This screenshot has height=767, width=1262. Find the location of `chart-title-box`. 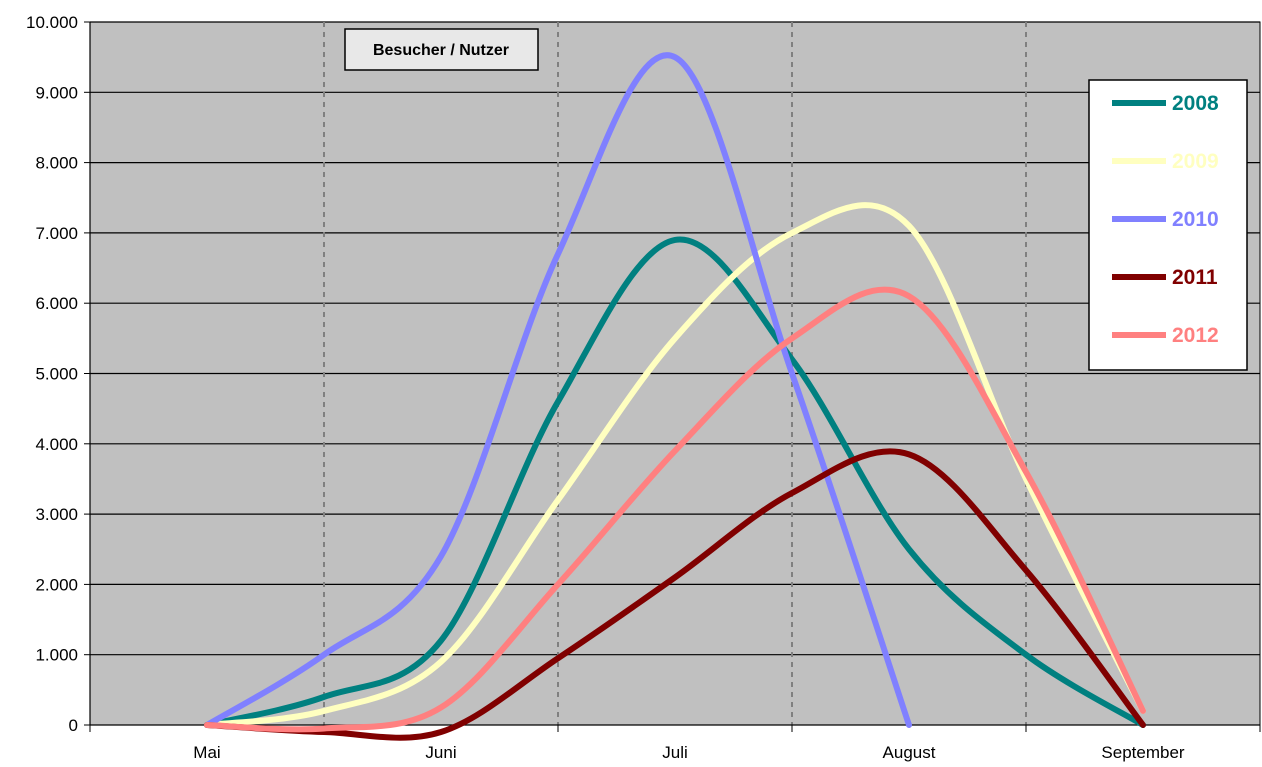

chart-title-box is located at coordinates (441, 49).